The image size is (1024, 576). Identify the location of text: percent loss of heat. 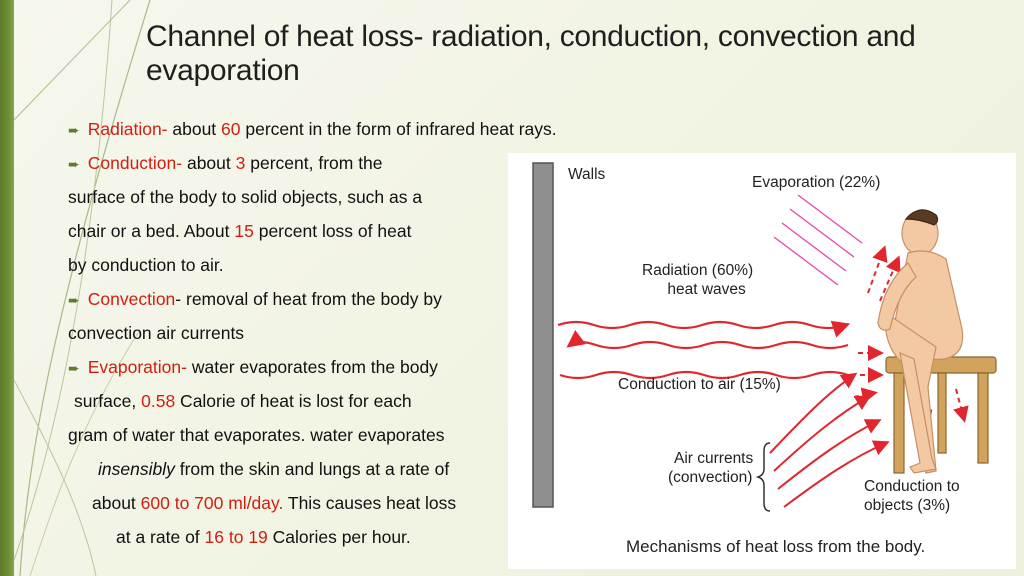
(332, 231).